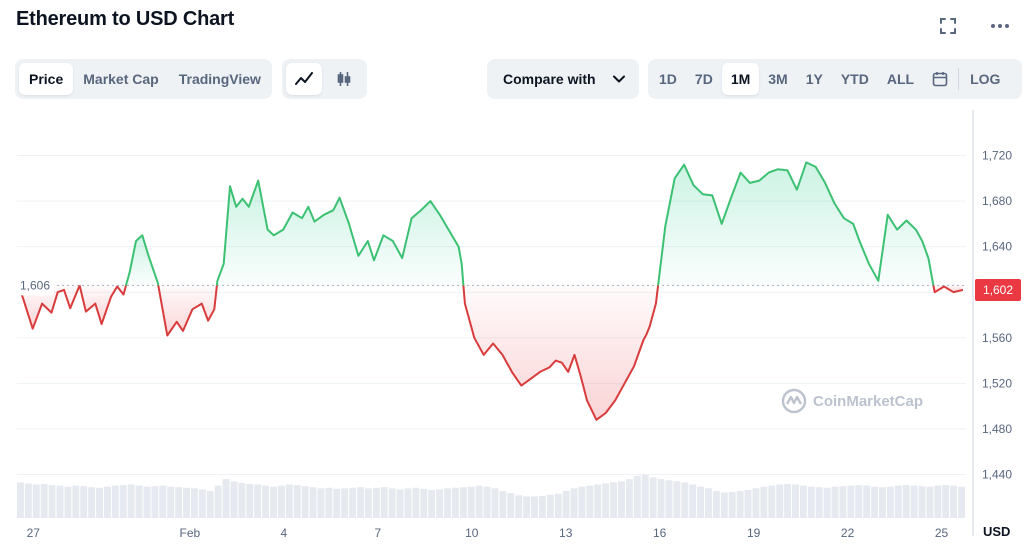 This screenshot has width=1024, height=546. Describe the element at coordinates (997, 201) in the screenshot. I see `y-tick-label: 1,680` at that location.